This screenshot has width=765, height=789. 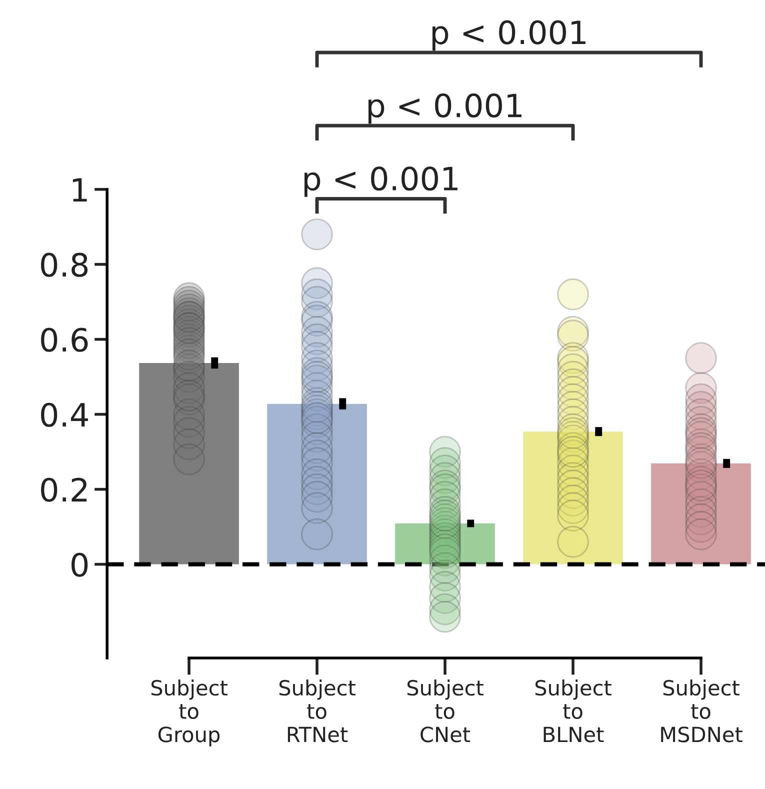 I want to click on annotation: p < 0.001, so click(x=381, y=181).